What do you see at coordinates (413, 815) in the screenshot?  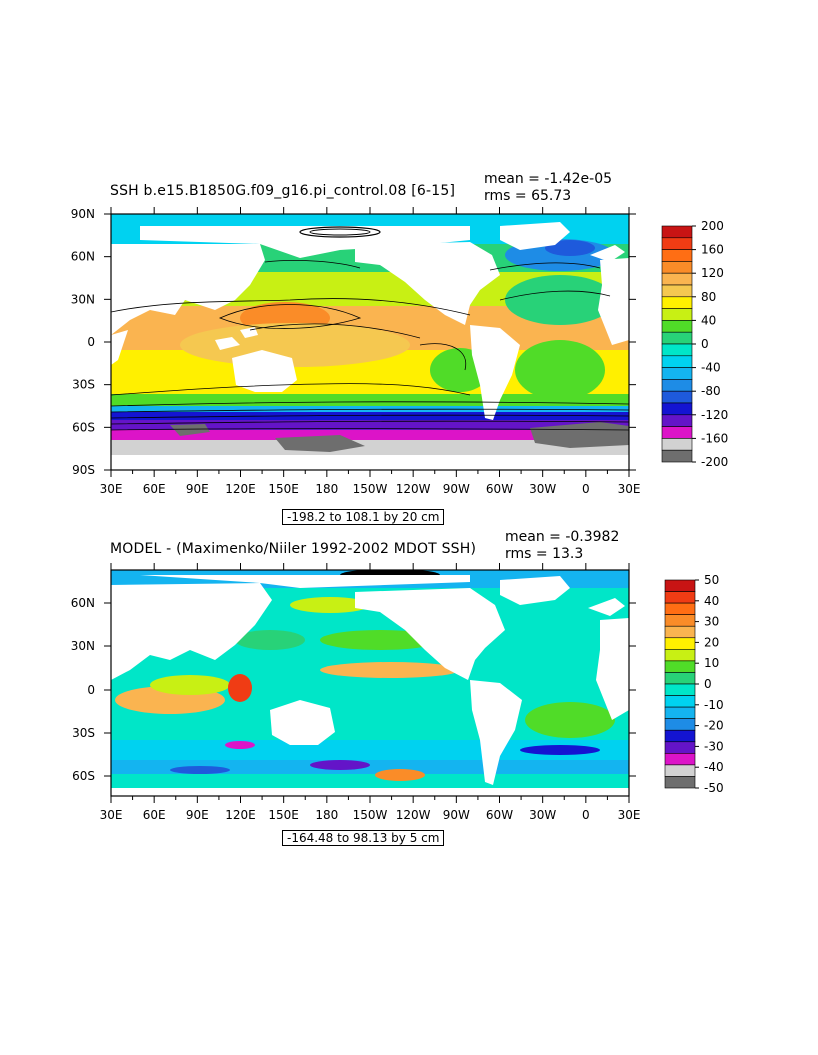 I see `lon-tick-label: 120W` at bounding box center [413, 815].